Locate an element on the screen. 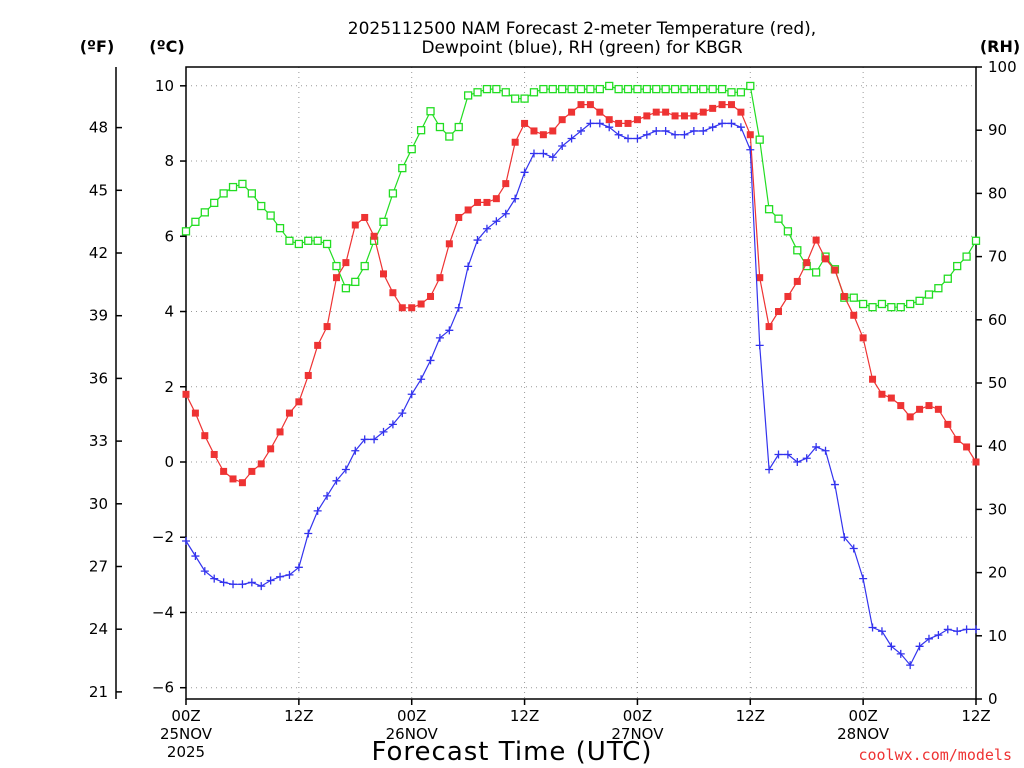 This screenshot has height=768, width=1024. celsius-tick-label: −2 is located at coordinates (163, 537).